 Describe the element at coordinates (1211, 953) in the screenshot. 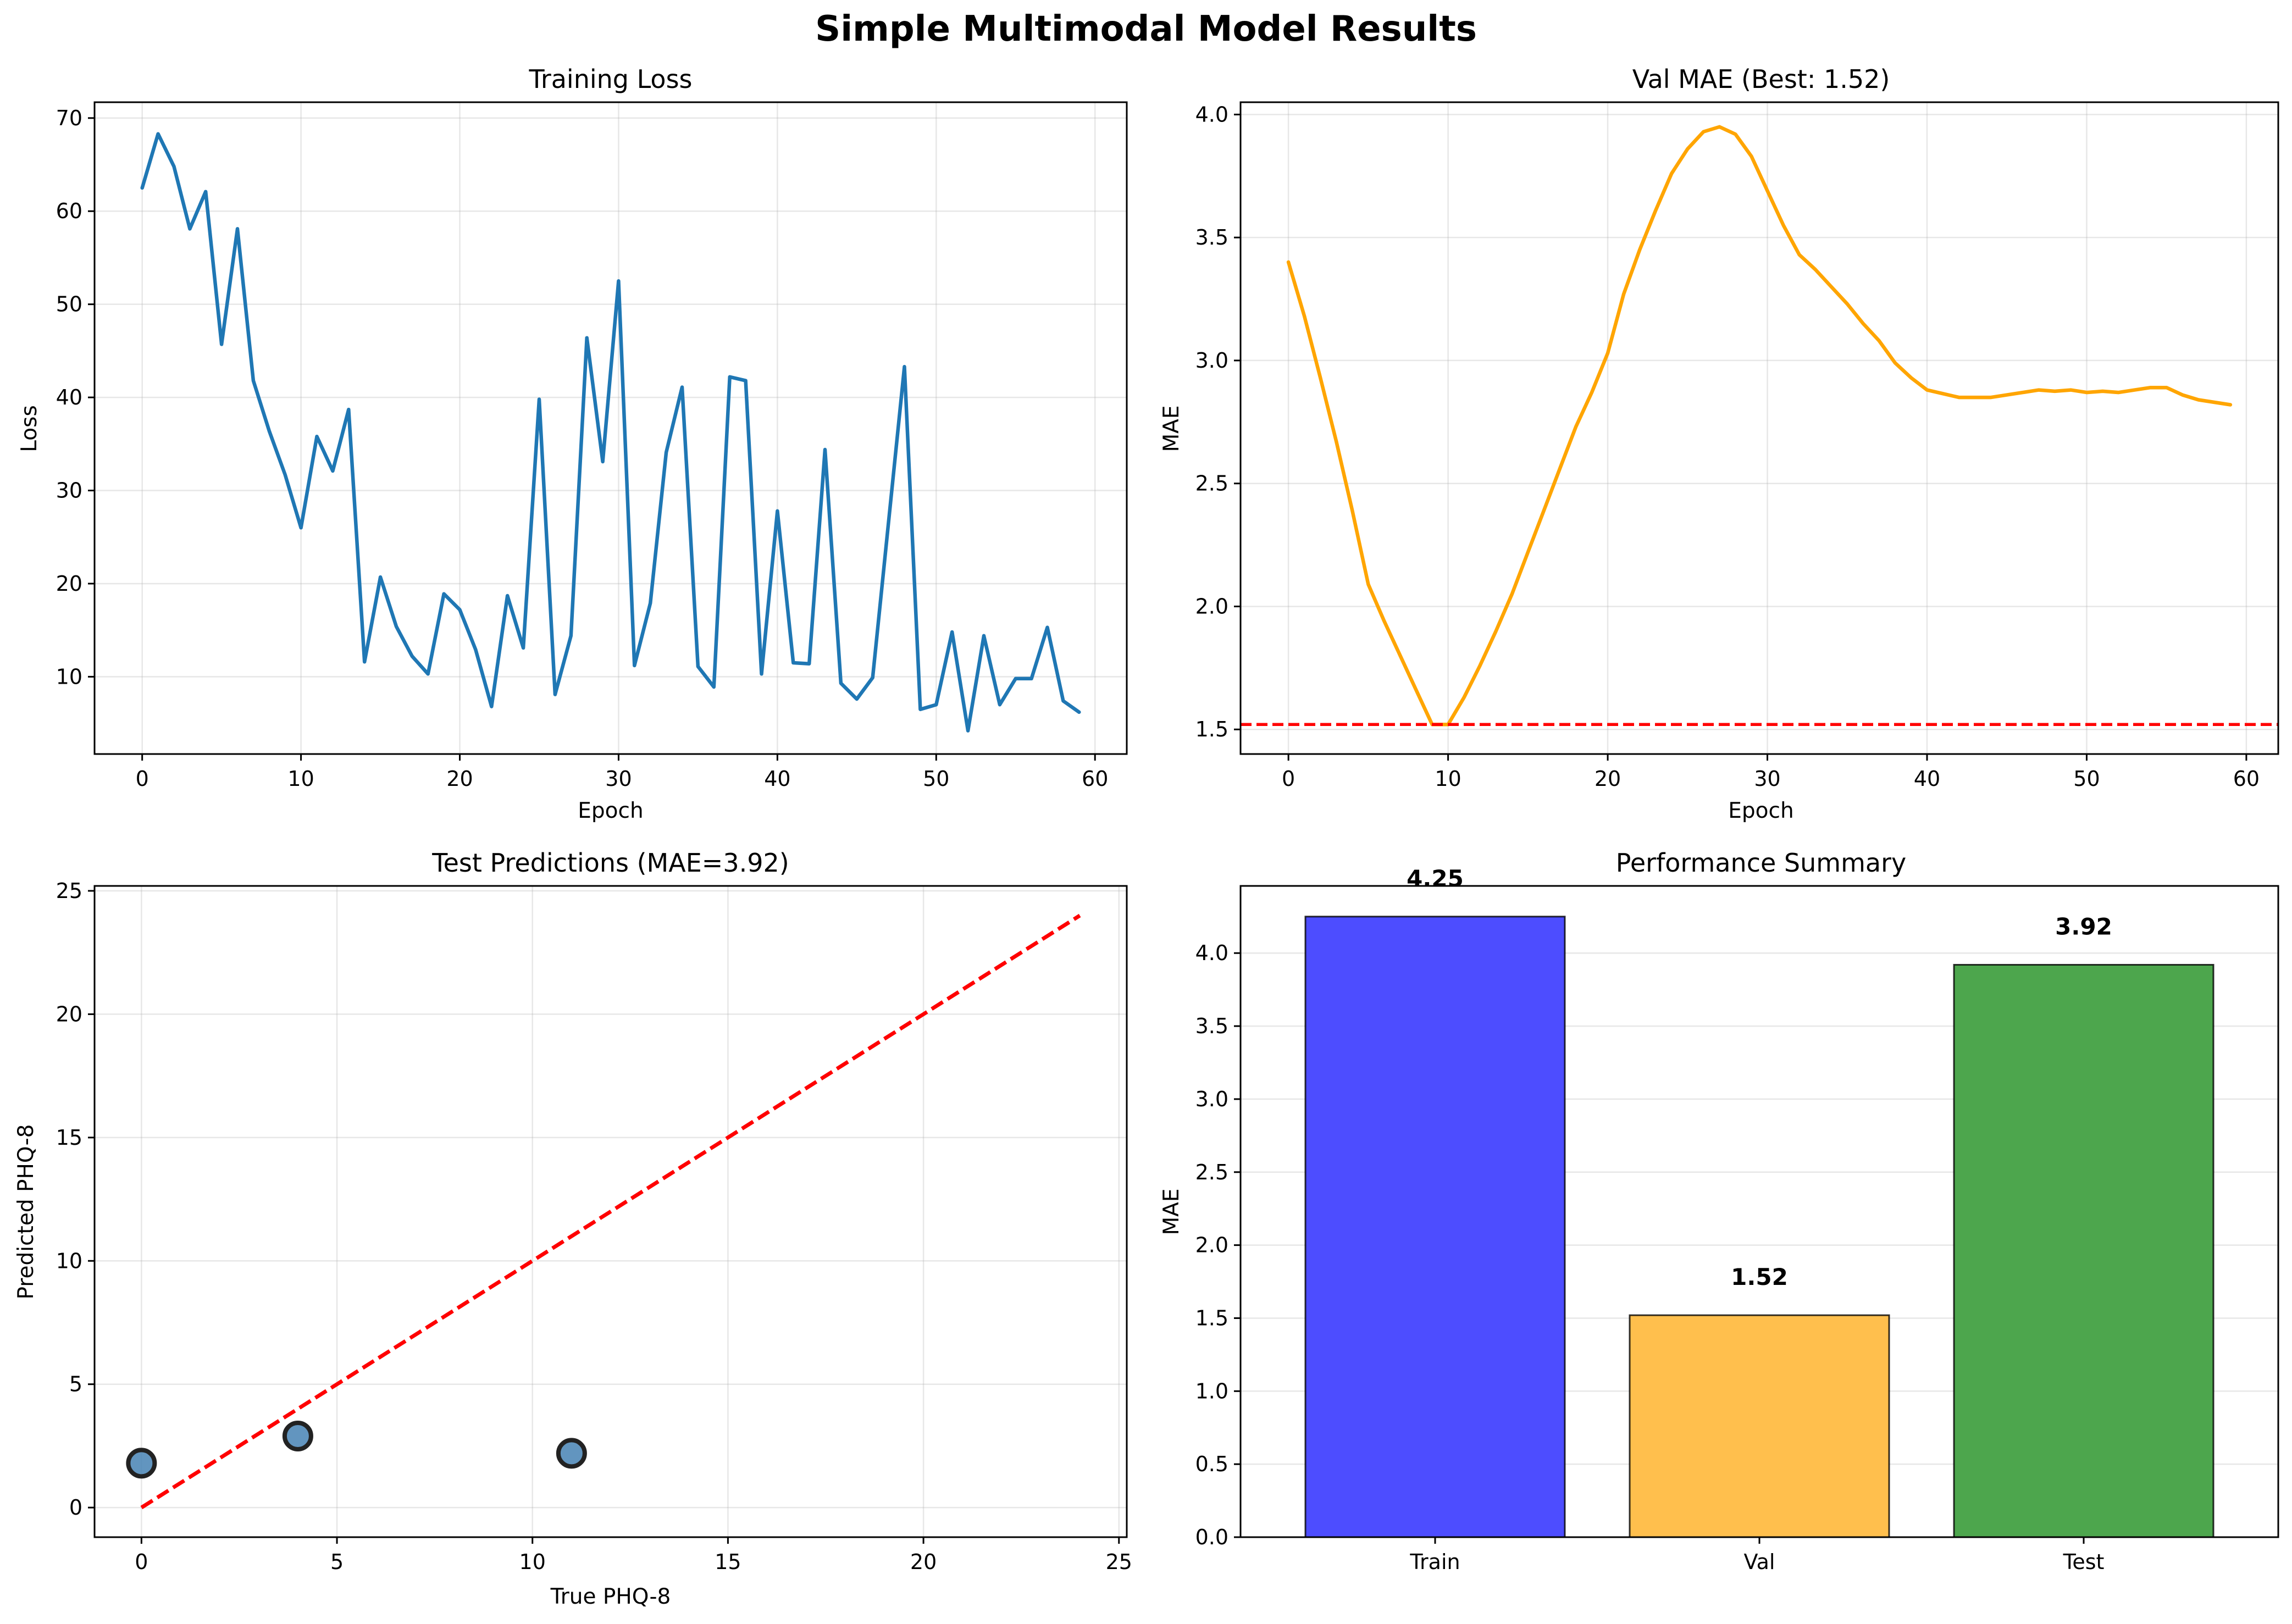

I see `performance-summary-chart-ytick-label: 4.0` at that location.